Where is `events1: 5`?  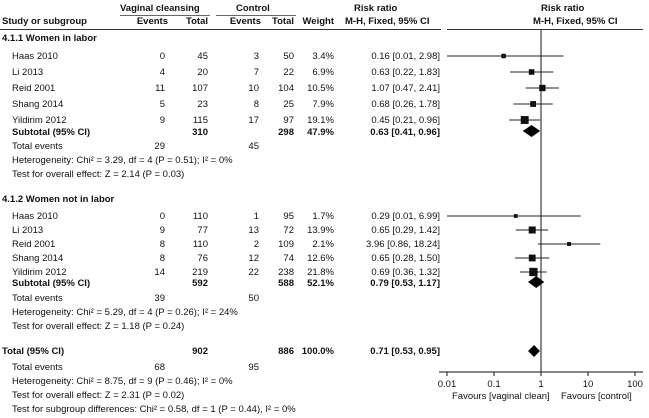
events1: 5 is located at coordinates (162, 104).